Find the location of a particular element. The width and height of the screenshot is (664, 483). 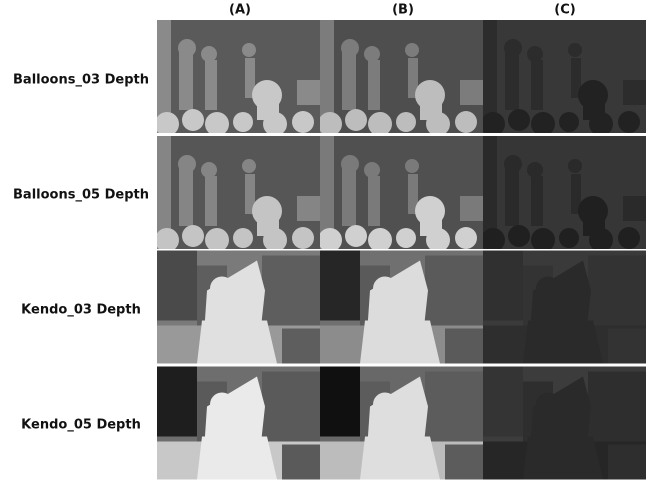

row-label: Balloons_05 Depth is located at coordinates (81, 195).